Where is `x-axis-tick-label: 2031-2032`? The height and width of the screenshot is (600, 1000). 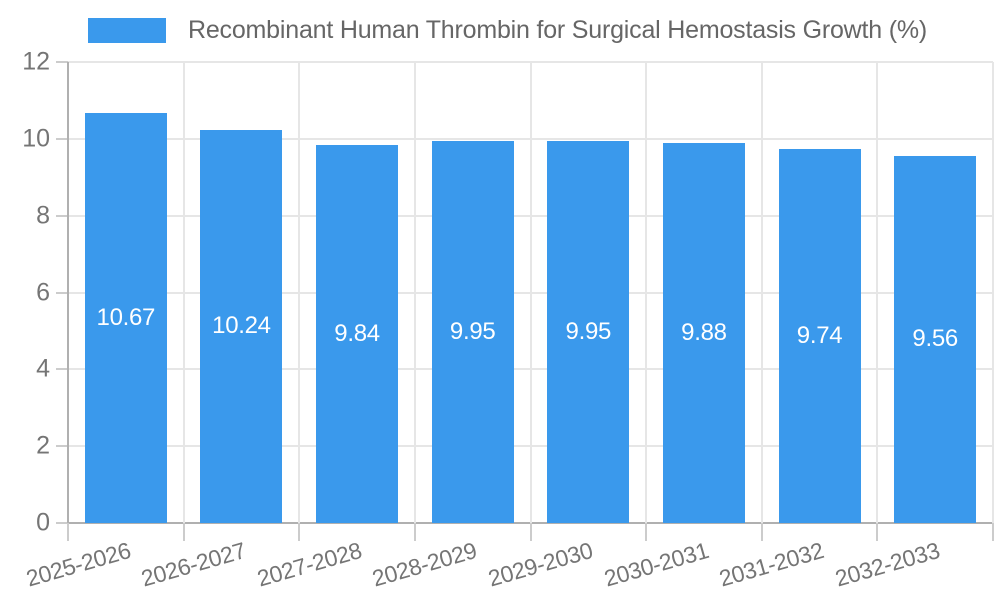 x-axis-tick-label: 2031-2032 is located at coordinates (771, 564).